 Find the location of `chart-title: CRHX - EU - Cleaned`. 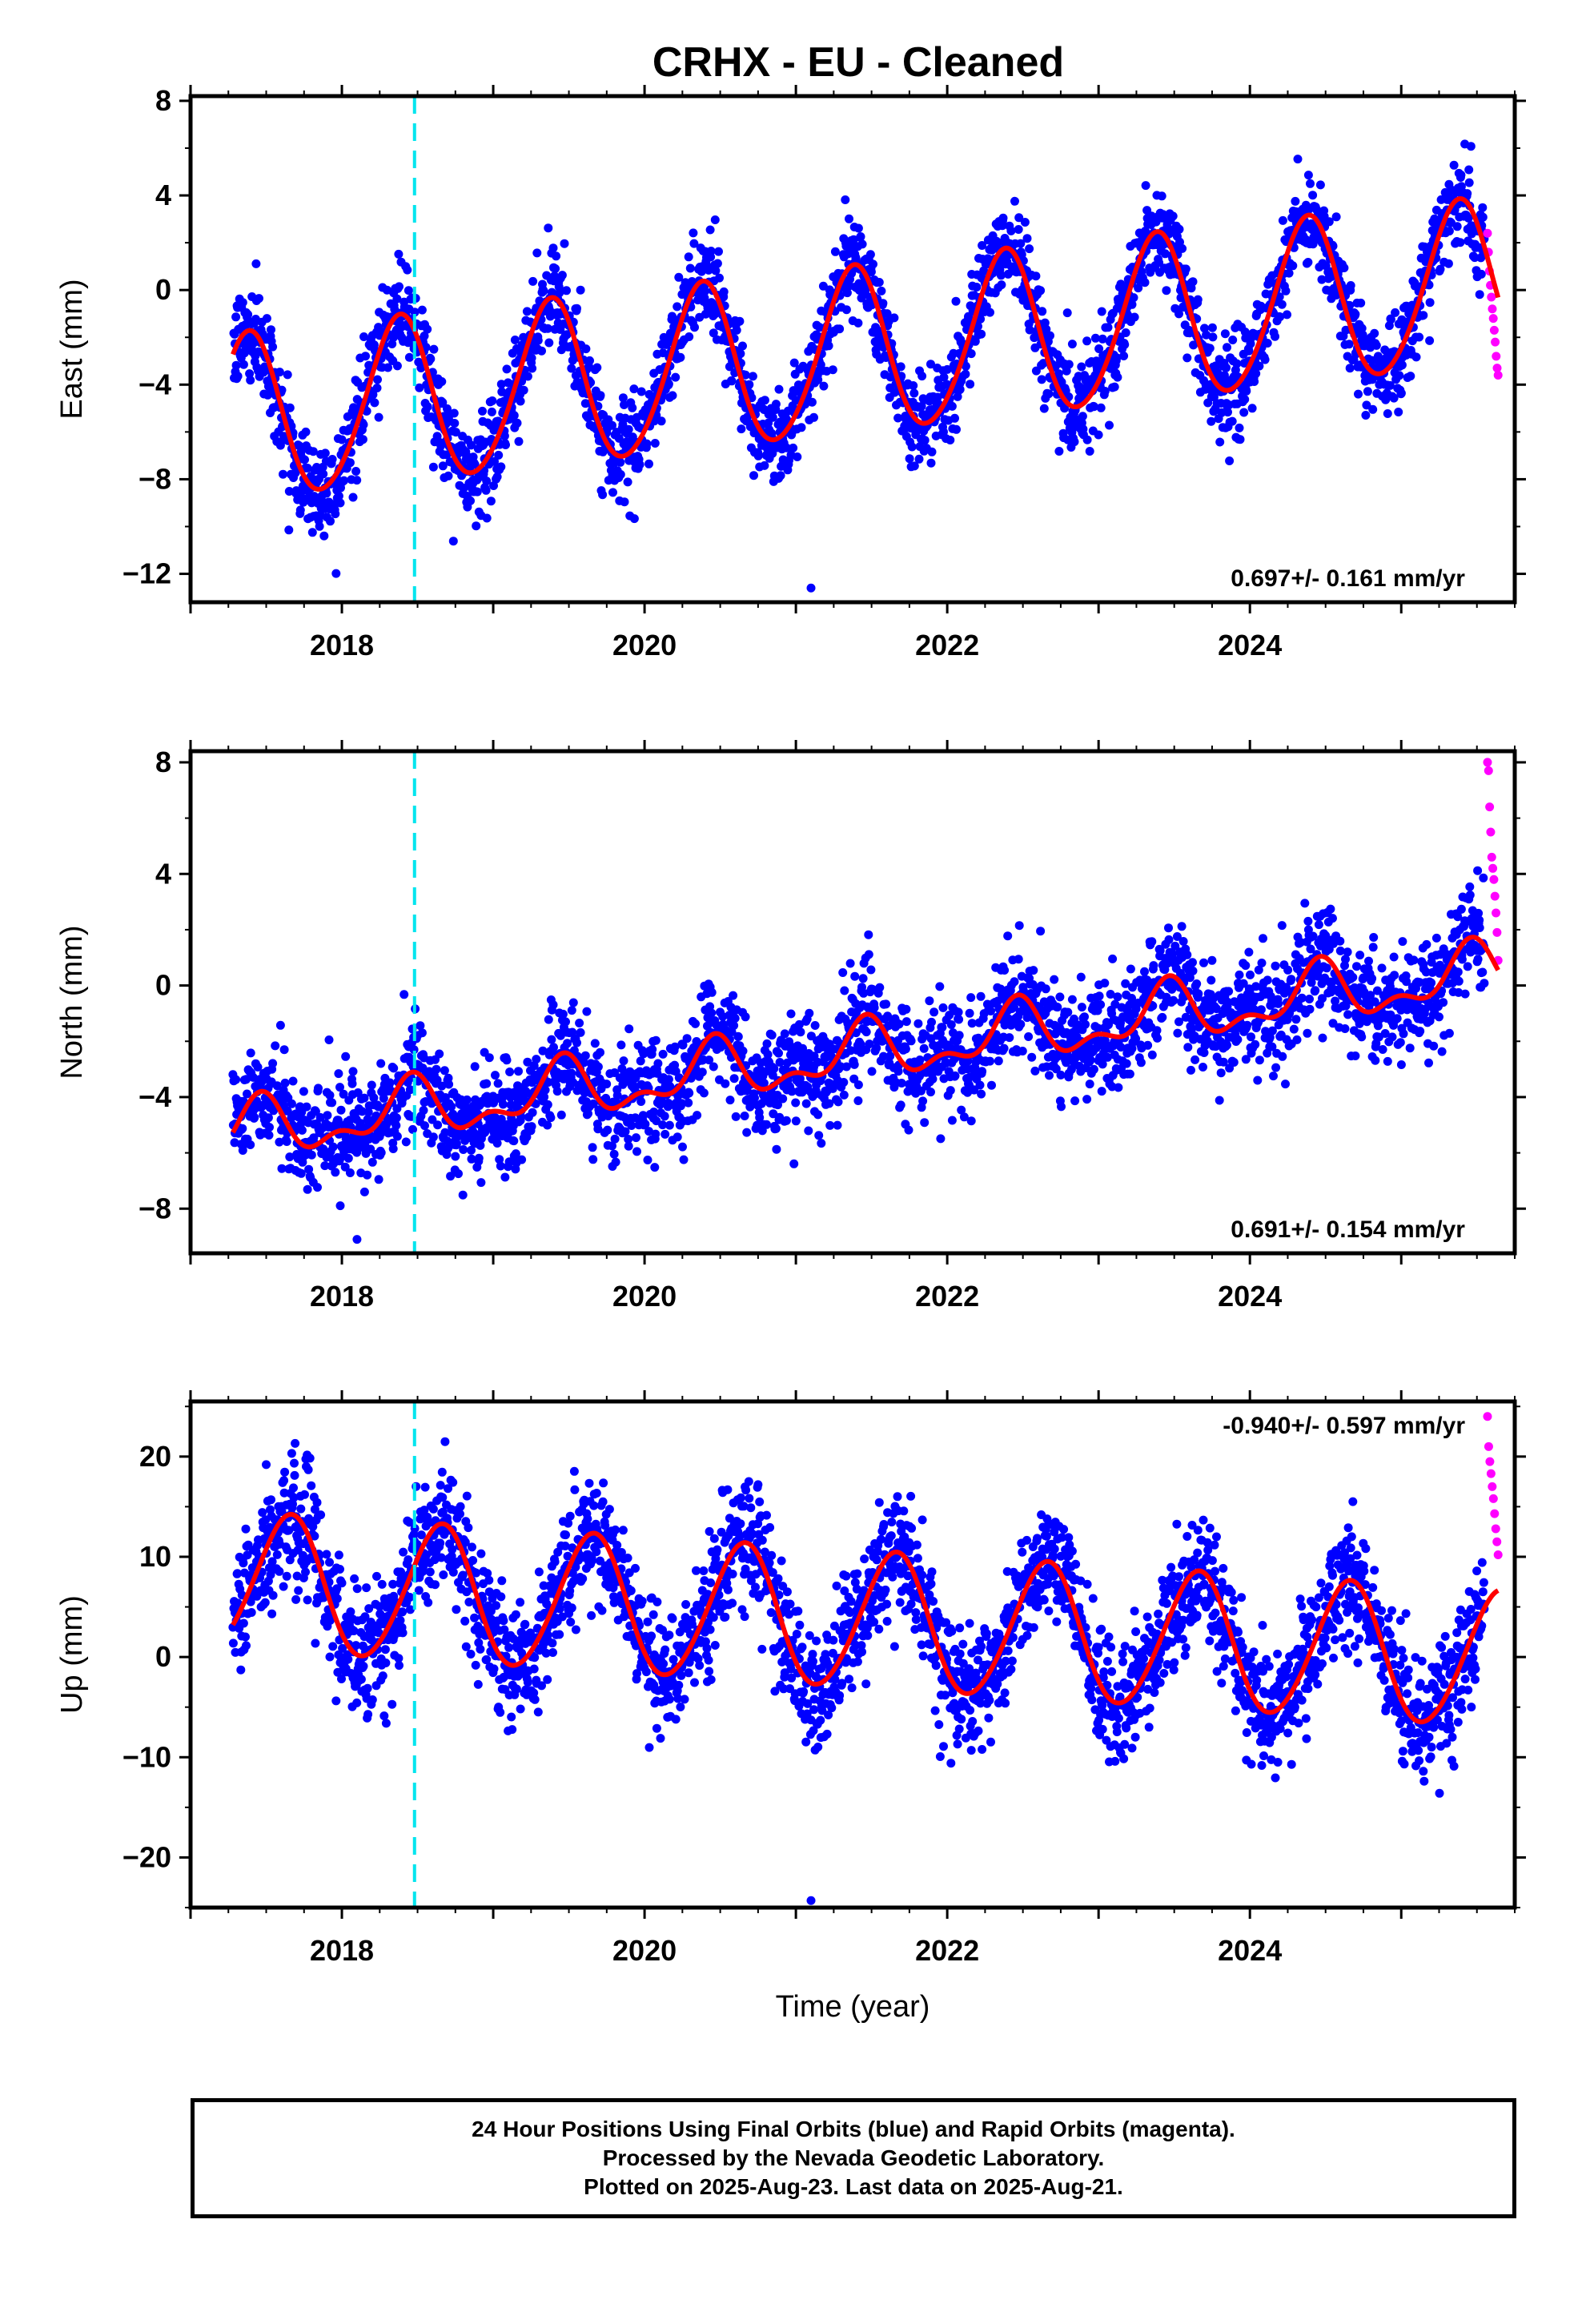

chart-title: CRHX - EU - Cleaned is located at coordinates (858, 62).